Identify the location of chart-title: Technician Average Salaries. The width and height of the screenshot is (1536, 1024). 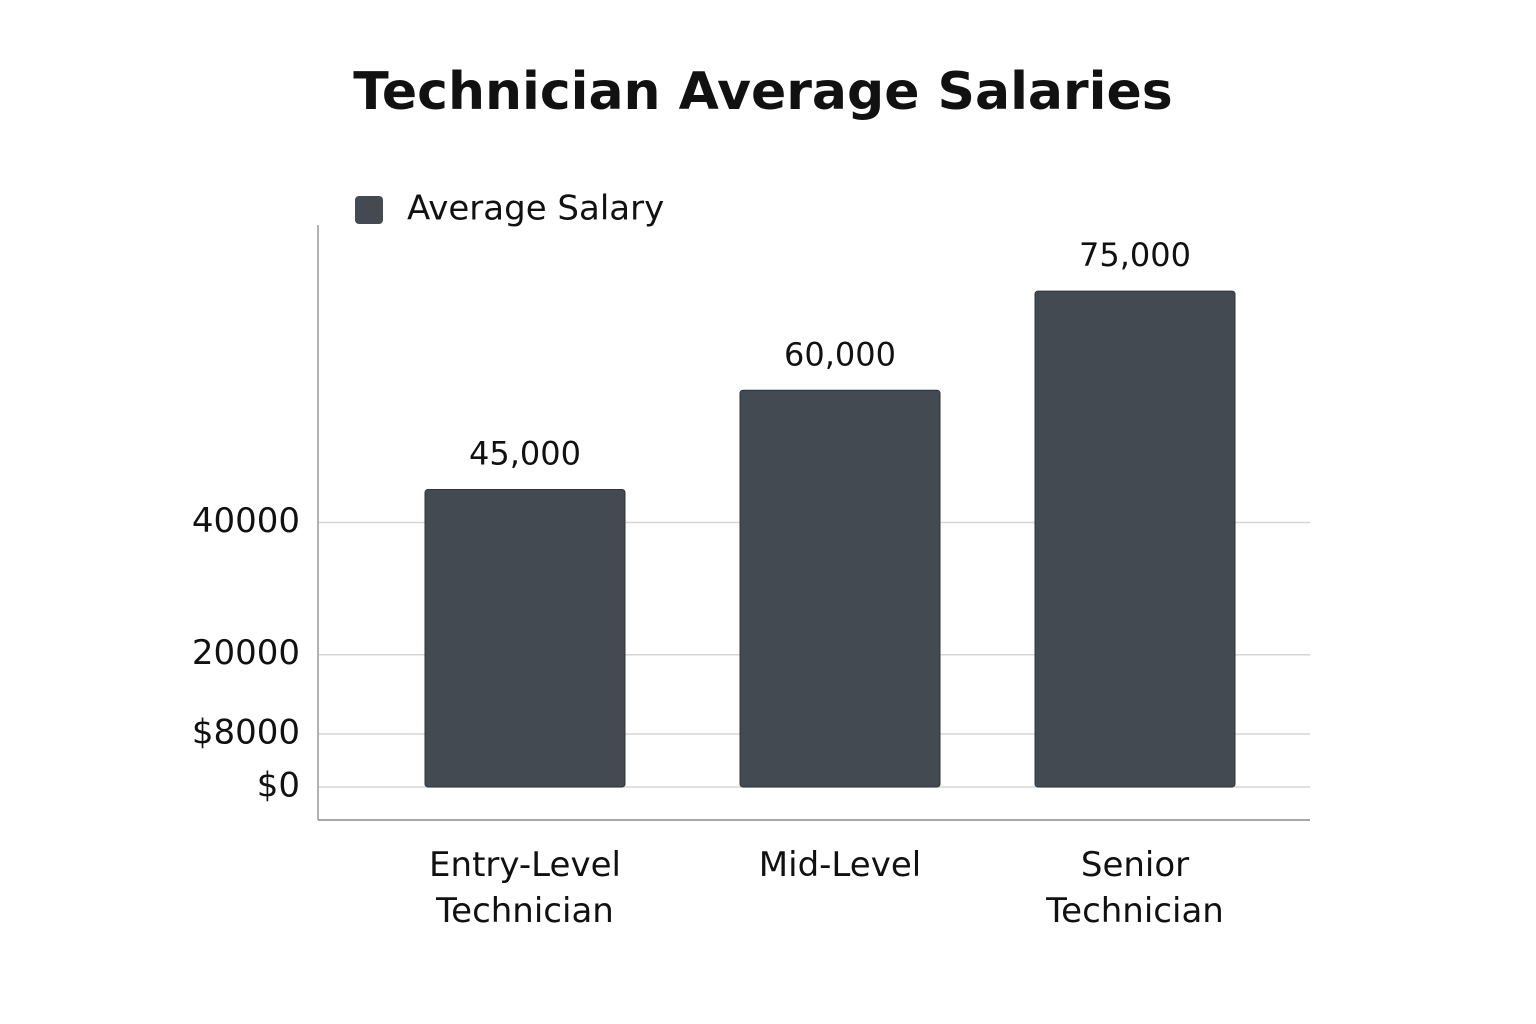
(762, 92).